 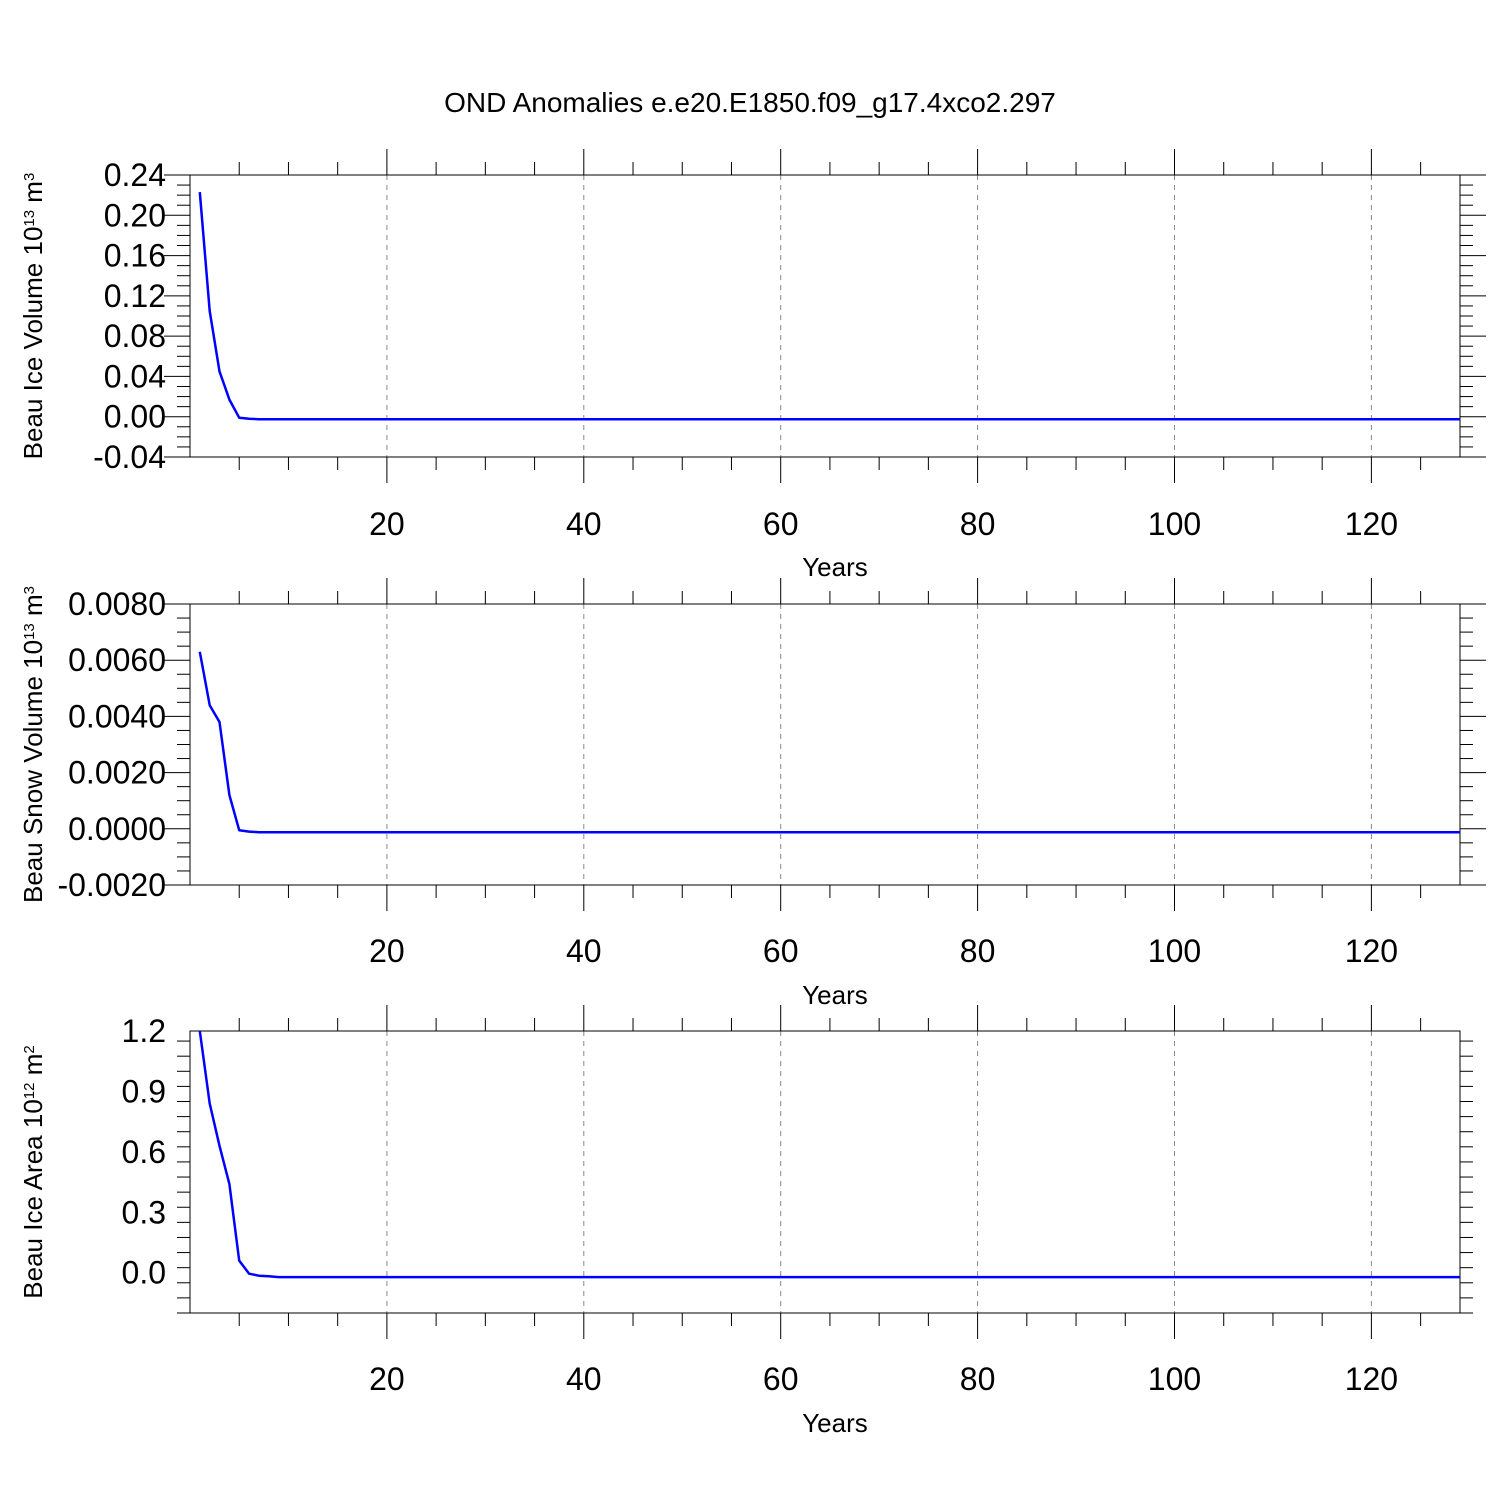 I want to click on y-tick-label: 0.00, so click(x=135, y=417).